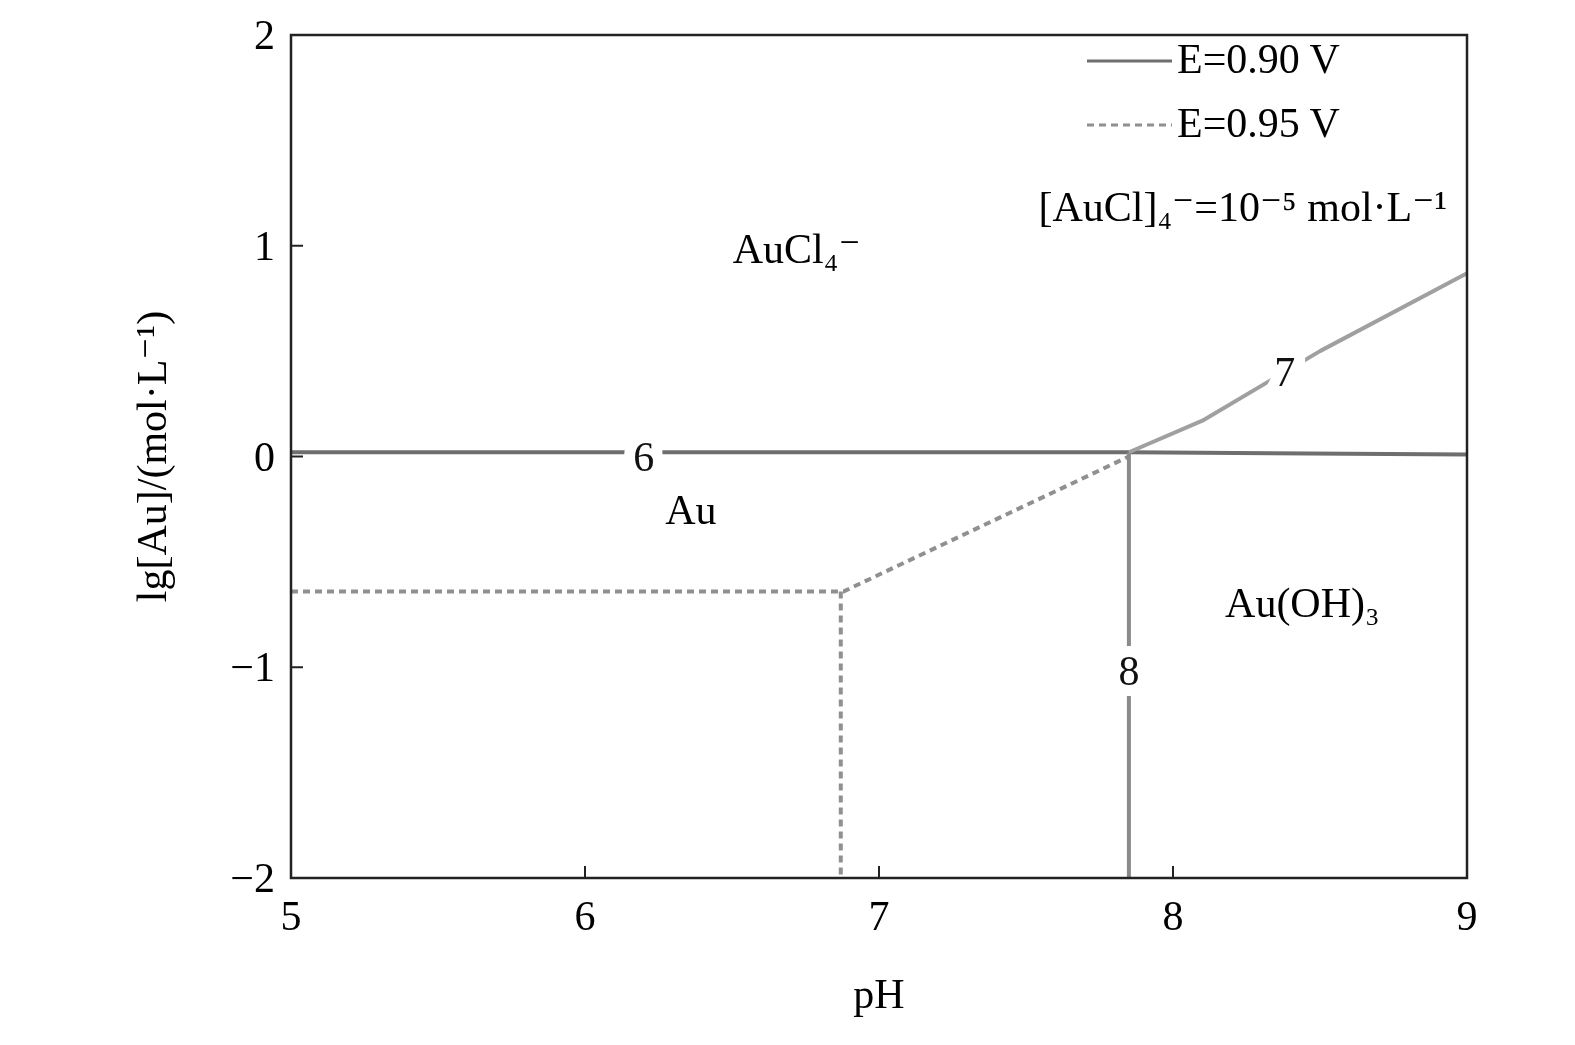  Describe the element at coordinates (152, 456) in the screenshot. I see `y-axis-title: lg[Au]/(mol·L⁻¹)` at that location.